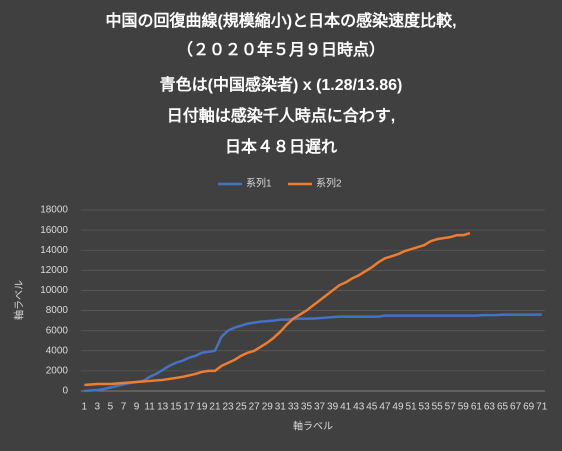 The image size is (562, 451). What do you see at coordinates (464, 407) in the screenshot?
I see `x-tick-label: 59` at bounding box center [464, 407].